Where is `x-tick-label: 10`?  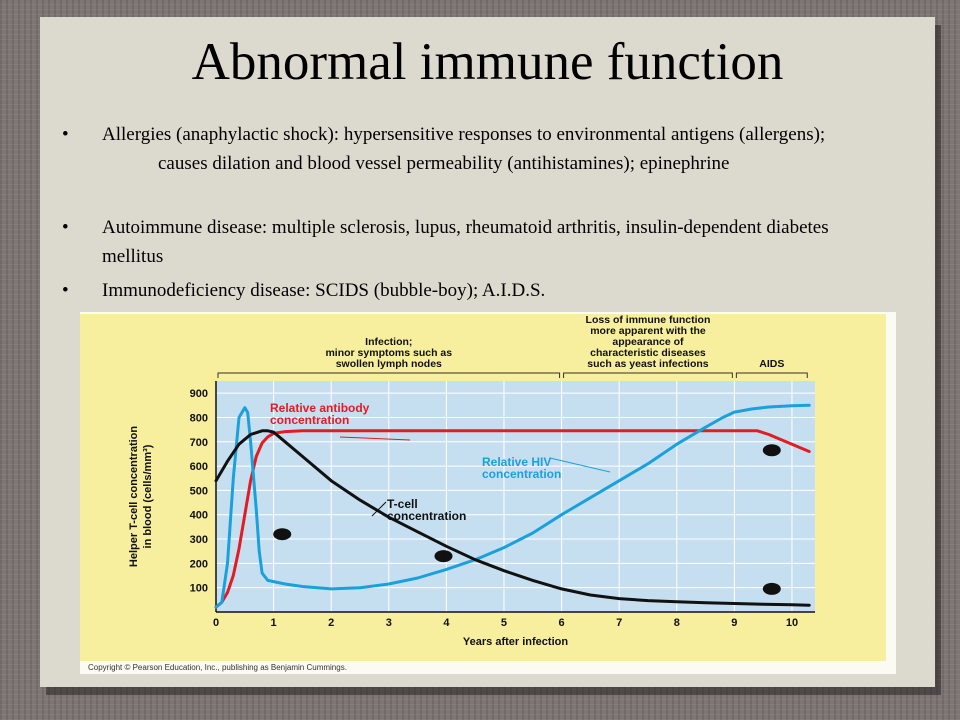
x-tick-label: 10 is located at coordinates (792, 623).